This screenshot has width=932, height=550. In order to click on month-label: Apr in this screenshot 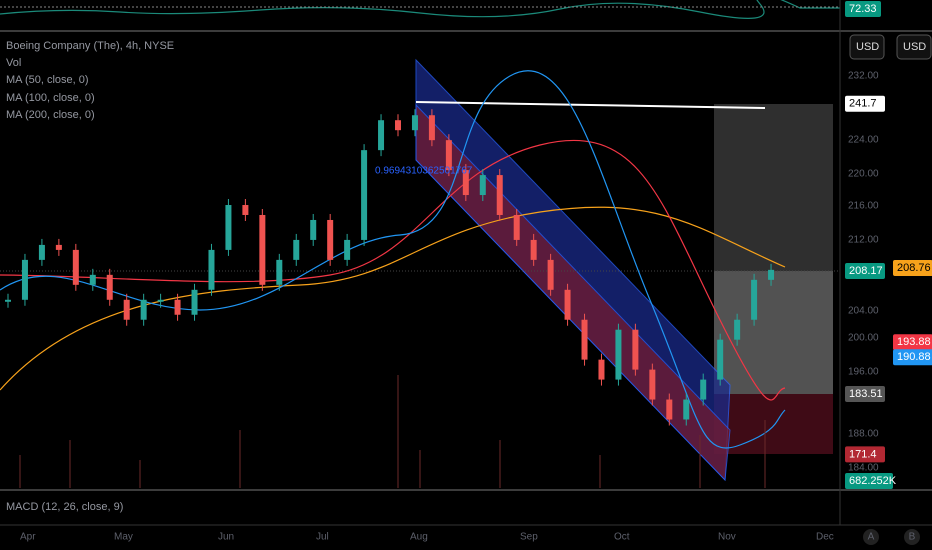, I will do `click(28, 537)`.